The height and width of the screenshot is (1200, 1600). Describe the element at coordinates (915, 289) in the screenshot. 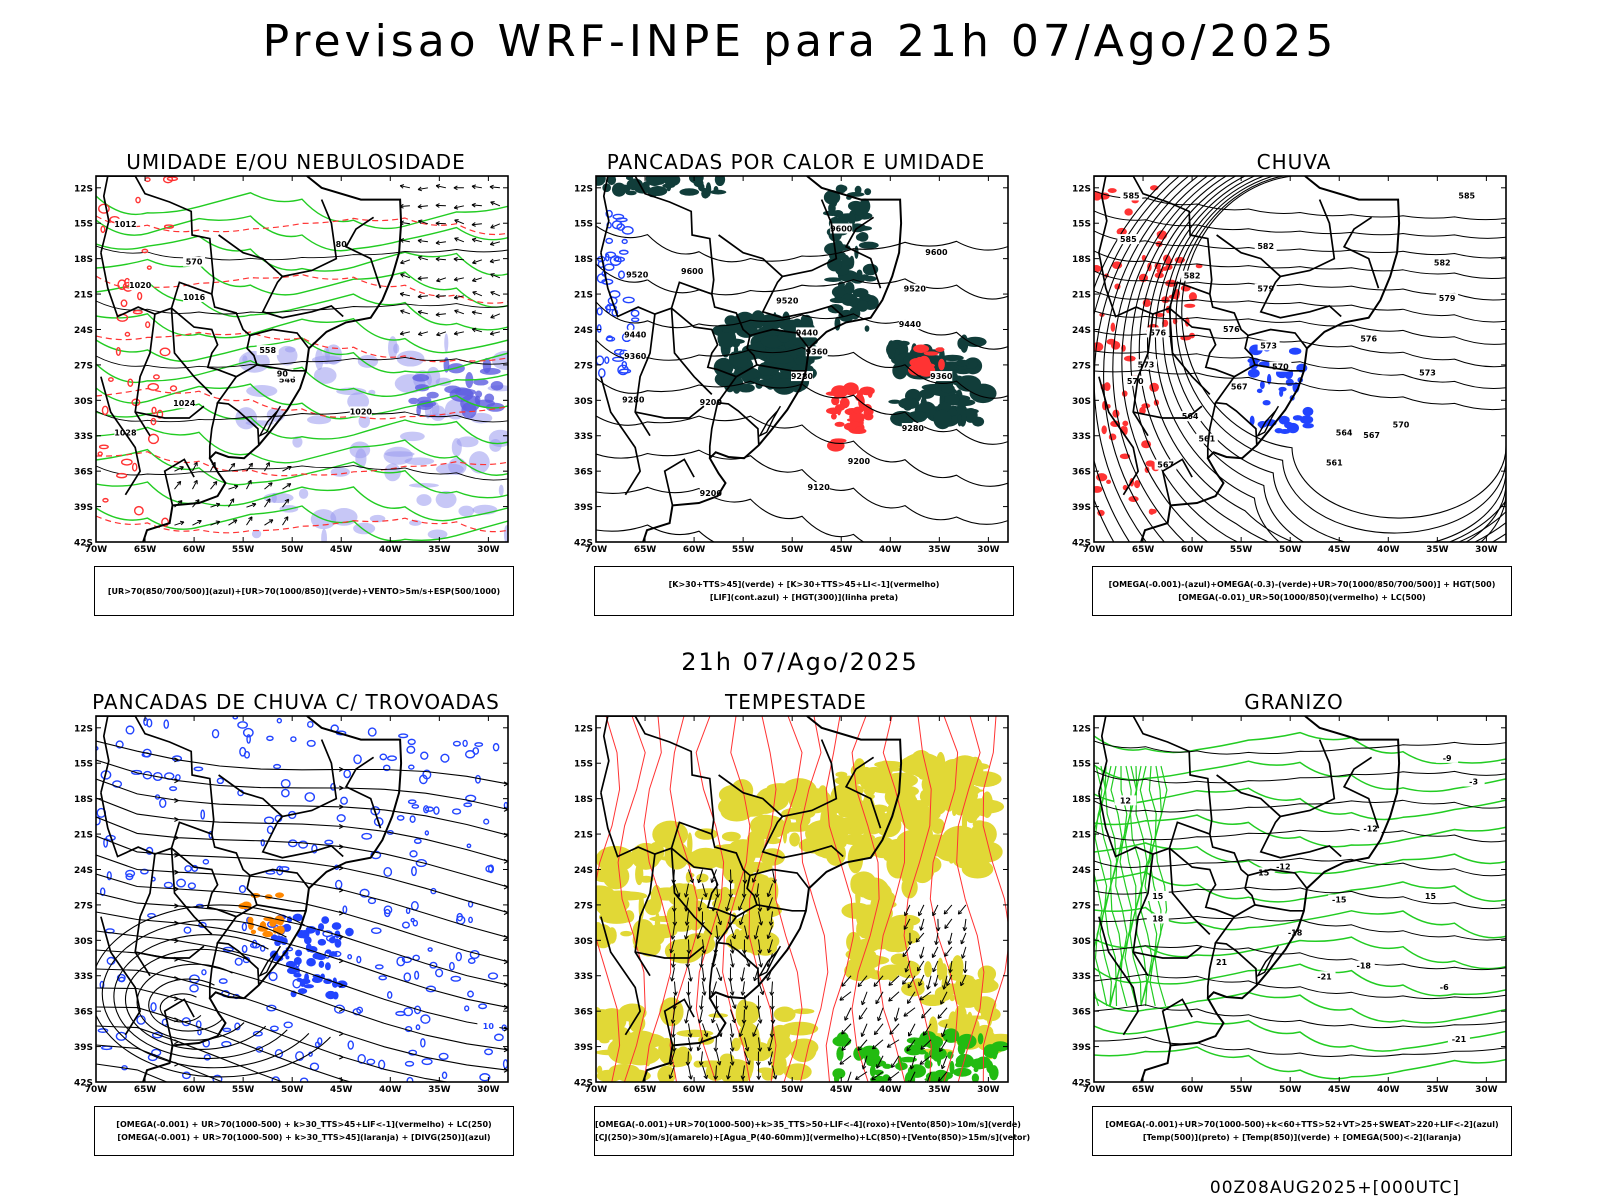

I see `contour-label: 9520` at that location.